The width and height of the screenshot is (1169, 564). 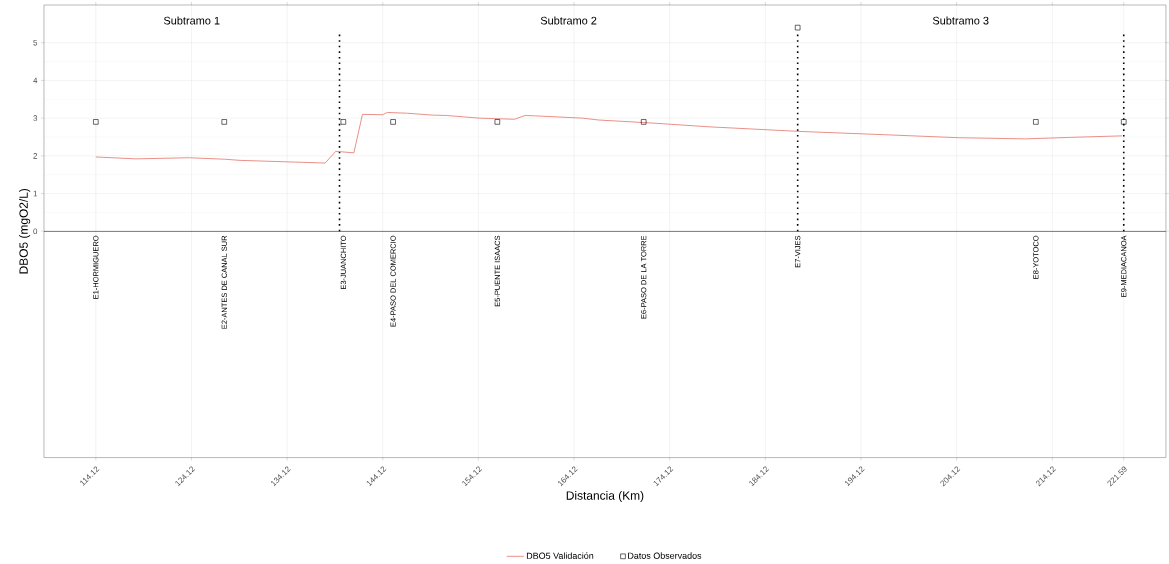 What do you see at coordinates (568, 20) in the screenshot?
I see `annotation: Subtramo 2` at bounding box center [568, 20].